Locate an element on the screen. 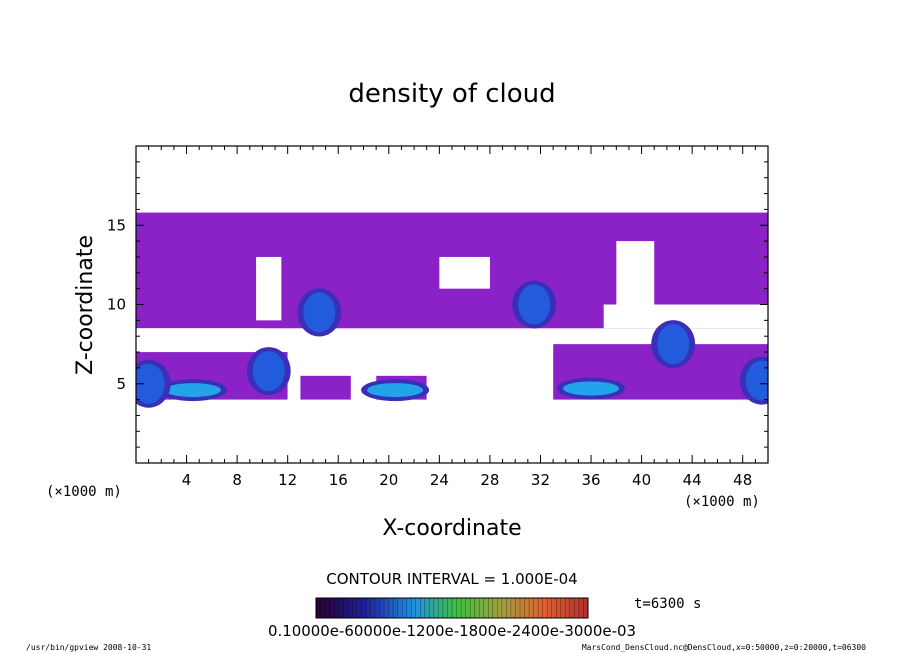 The height and width of the screenshot is (654, 904). x-tick-label: 40 is located at coordinates (641, 480).